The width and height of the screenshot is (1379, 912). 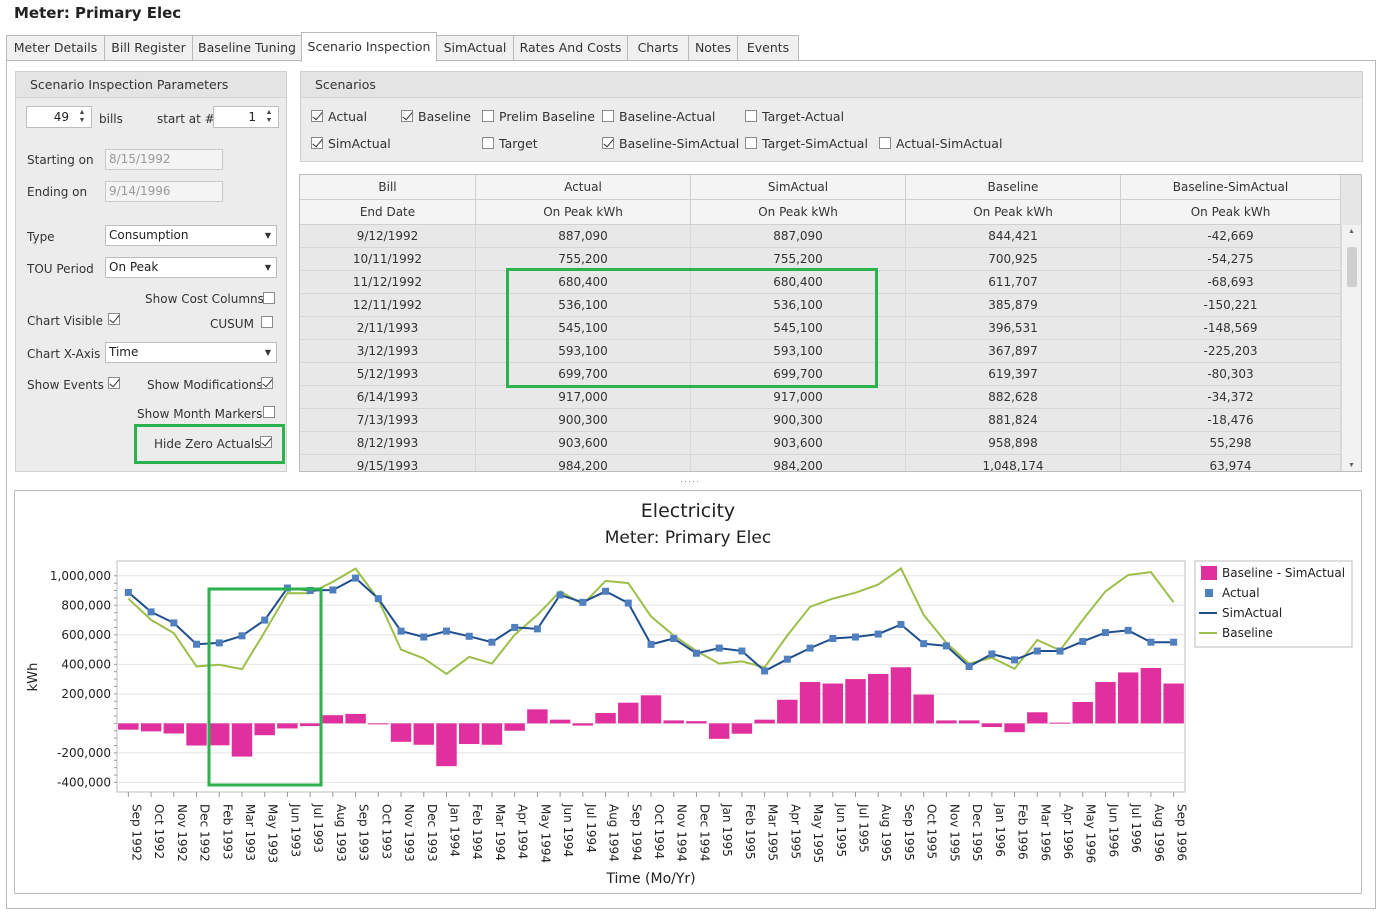 What do you see at coordinates (1231, 282) in the screenshot?
I see `grid-cell: -68,693` at bounding box center [1231, 282].